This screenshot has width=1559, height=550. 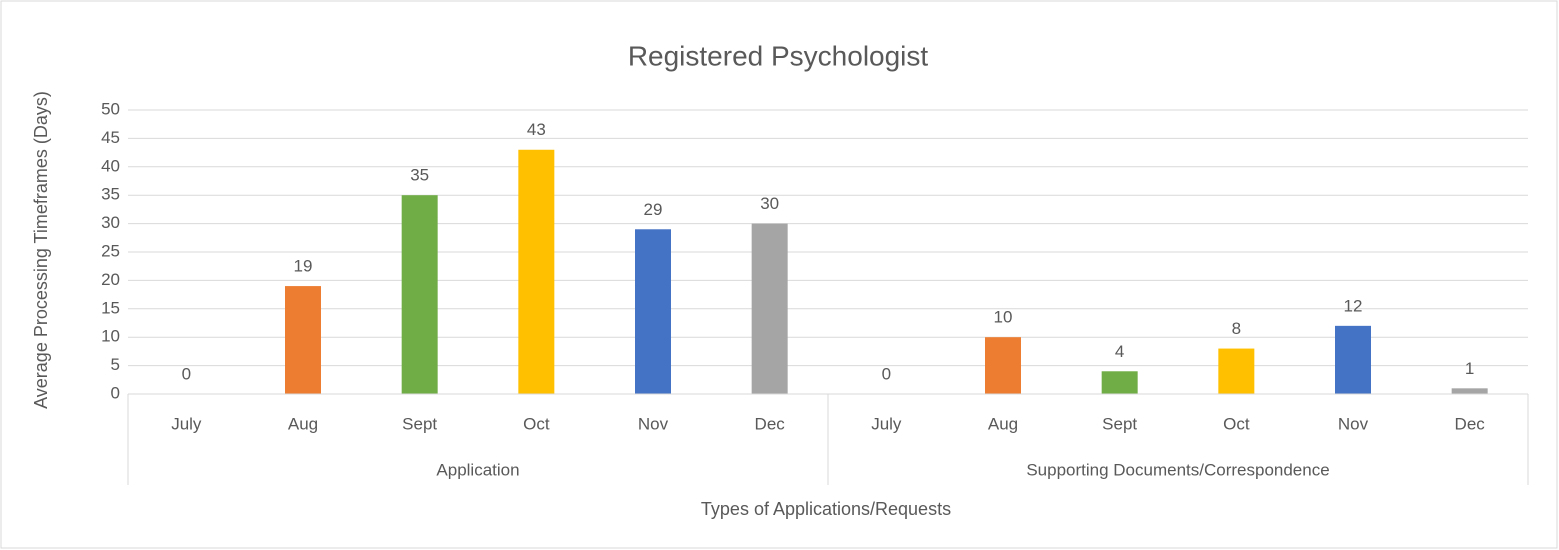 I want to click on y-tick-label: 40, so click(x=110, y=165).